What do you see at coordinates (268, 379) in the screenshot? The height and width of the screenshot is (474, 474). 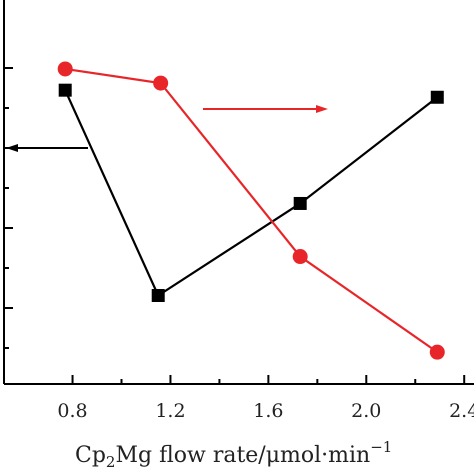 I see `x-ticks` at bounding box center [268, 379].